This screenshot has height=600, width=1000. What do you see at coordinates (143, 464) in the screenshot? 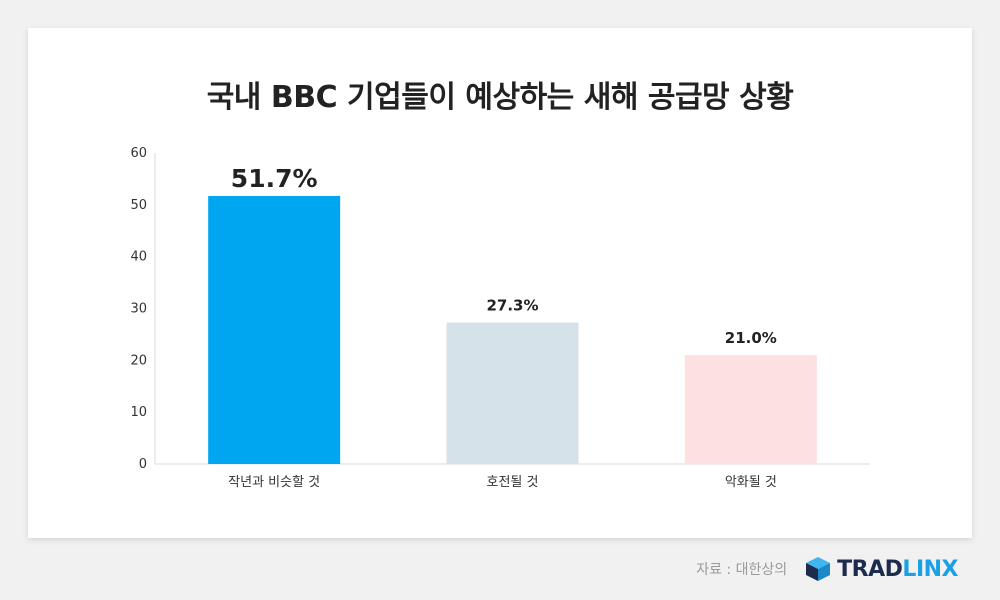
I see `y-tick-label: 0` at bounding box center [143, 464].